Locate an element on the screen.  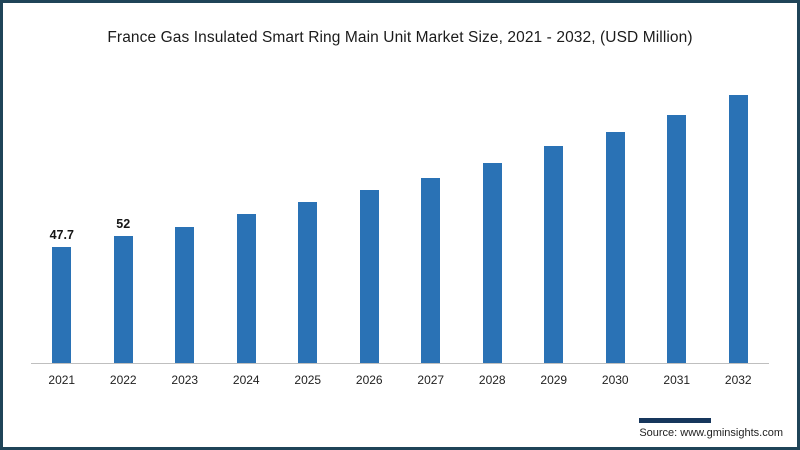
x-tick-label: 2028 is located at coordinates (492, 380).